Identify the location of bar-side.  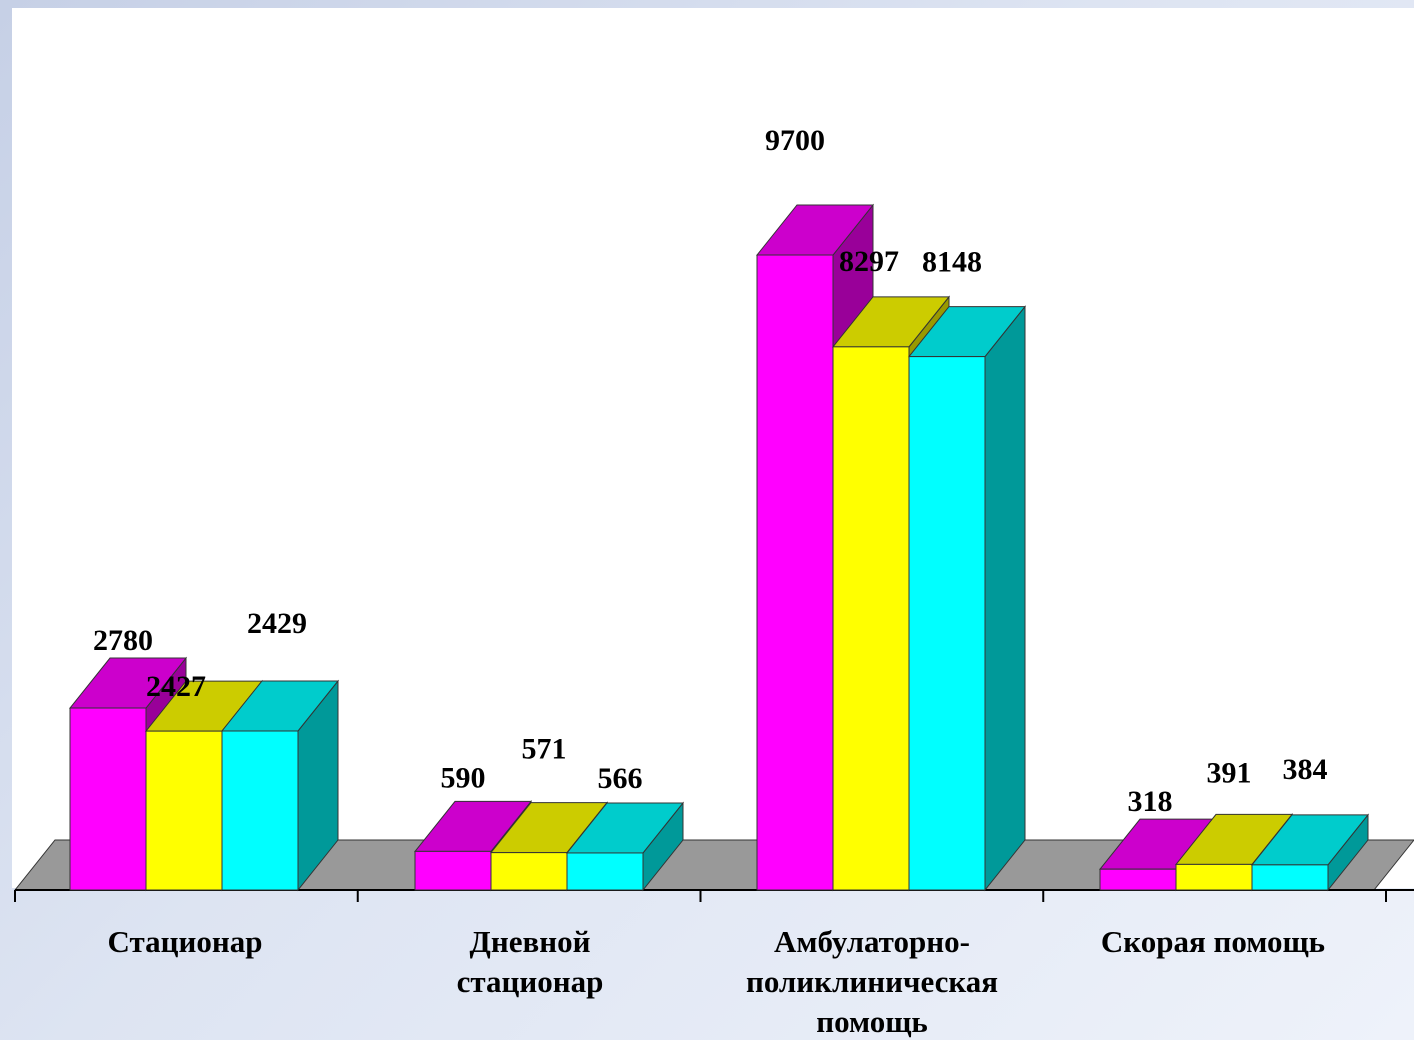
(1005, 598).